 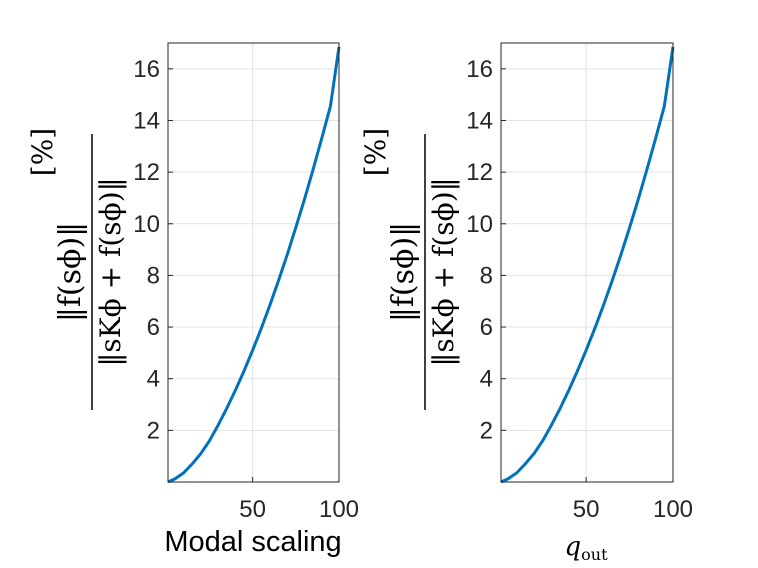 I want to click on left-ylabel: ‖f(sϕ)‖ ‖sKϕ + f(sϕ)‖ [%], so click(x=76, y=269).